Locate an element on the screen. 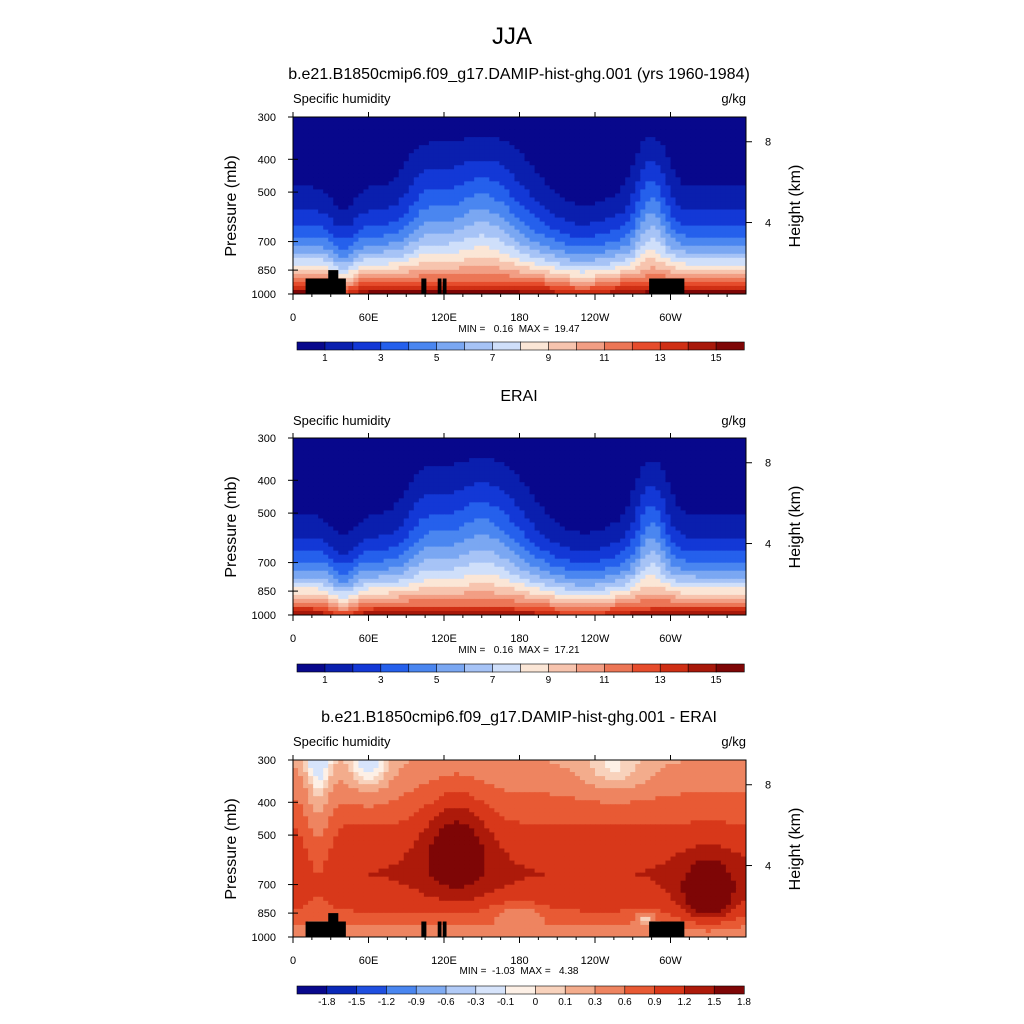 This screenshot has height=1024, width=1024. y-tick-label: 500 is located at coordinates (267, 193).